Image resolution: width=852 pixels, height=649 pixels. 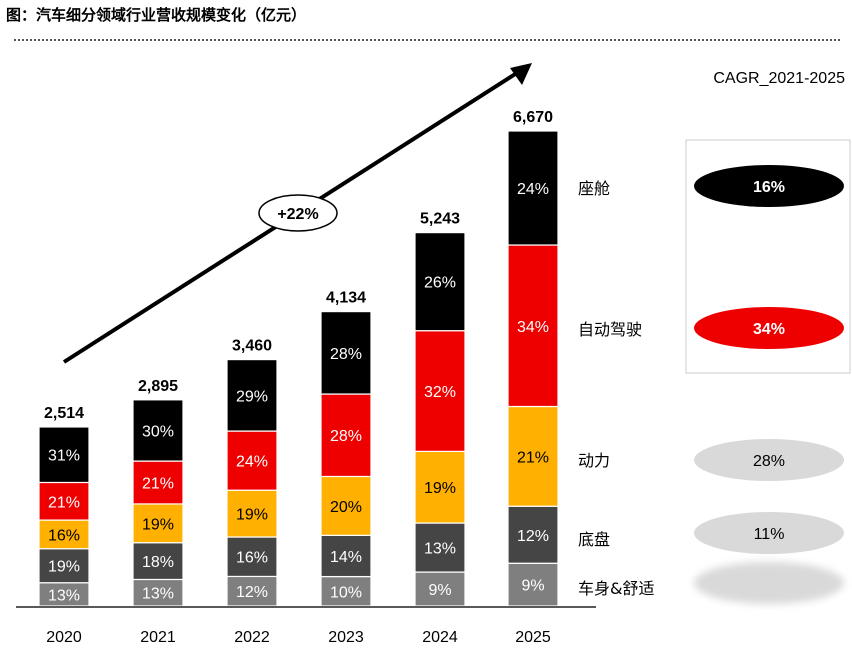 What do you see at coordinates (594, 539) in the screenshot?
I see `legend-label-chassis: 底盘` at bounding box center [594, 539].